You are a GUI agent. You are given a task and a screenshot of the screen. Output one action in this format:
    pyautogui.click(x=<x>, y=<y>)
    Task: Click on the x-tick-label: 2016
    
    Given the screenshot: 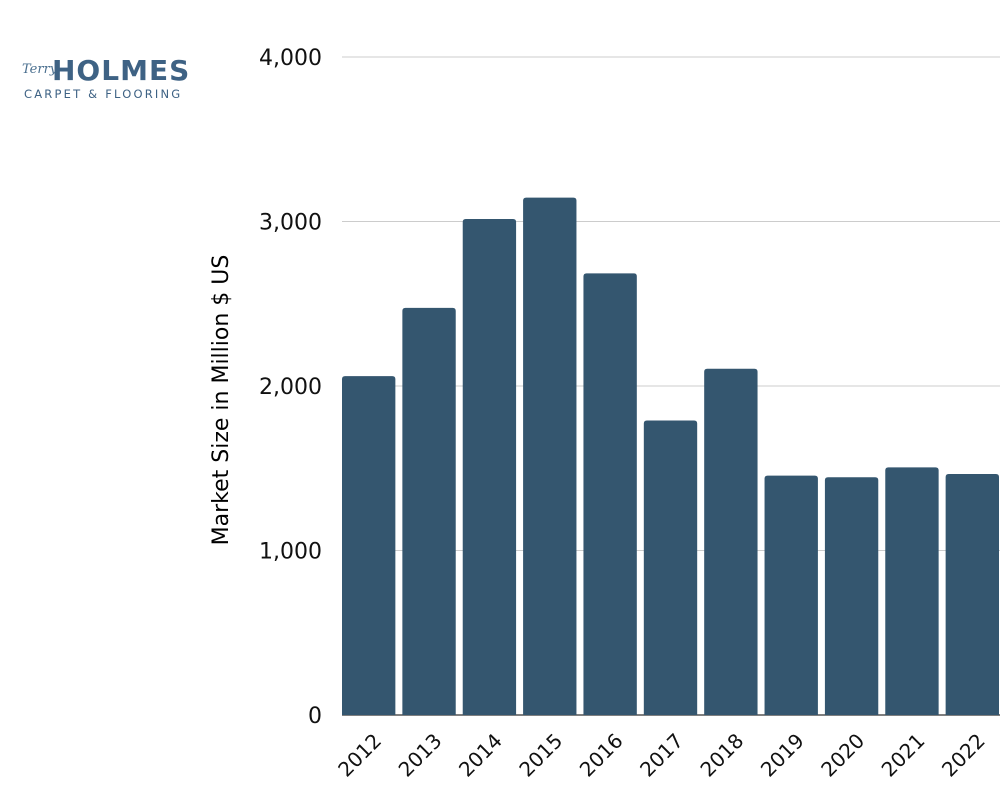 What is the action you would take?
    pyautogui.click(x=601, y=755)
    